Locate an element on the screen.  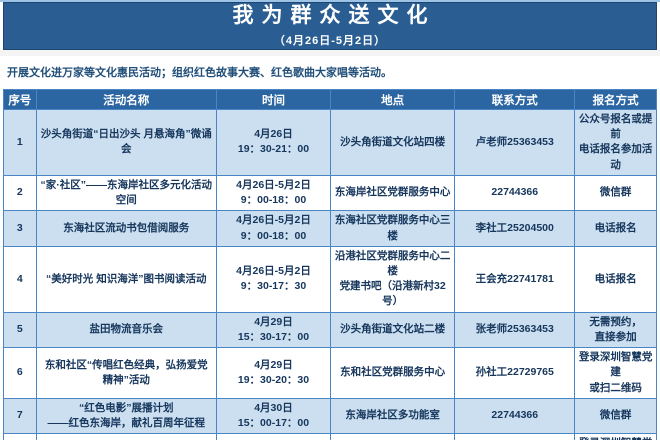
cell-time: 4月29日 15：30-17：00 is located at coordinates (273, 330).